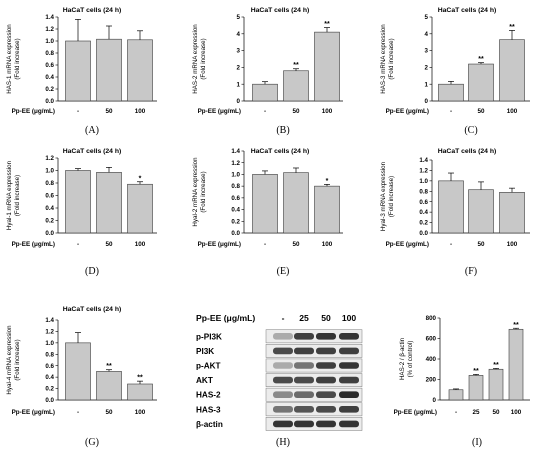  What do you see at coordinates (349, 318) in the screenshot?
I see `lane-label: 100` at bounding box center [349, 318].